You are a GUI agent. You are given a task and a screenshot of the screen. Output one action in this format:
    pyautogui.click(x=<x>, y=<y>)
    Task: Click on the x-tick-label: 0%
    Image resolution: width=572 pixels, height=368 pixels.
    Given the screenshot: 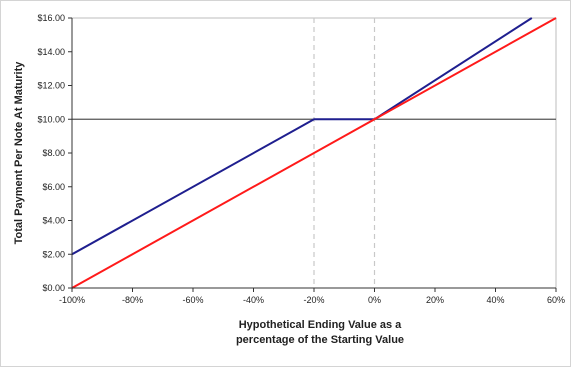 What is the action you would take?
    pyautogui.click(x=374, y=300)
    